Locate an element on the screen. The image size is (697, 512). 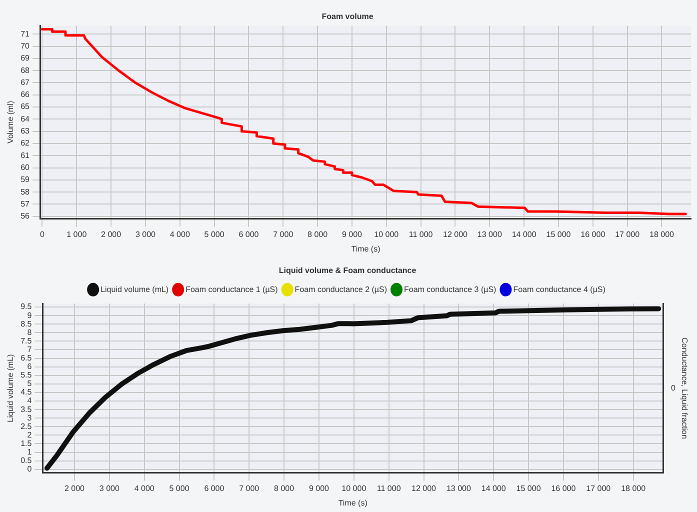
y-tick-label: 0 is located at coordinates (29, 469).